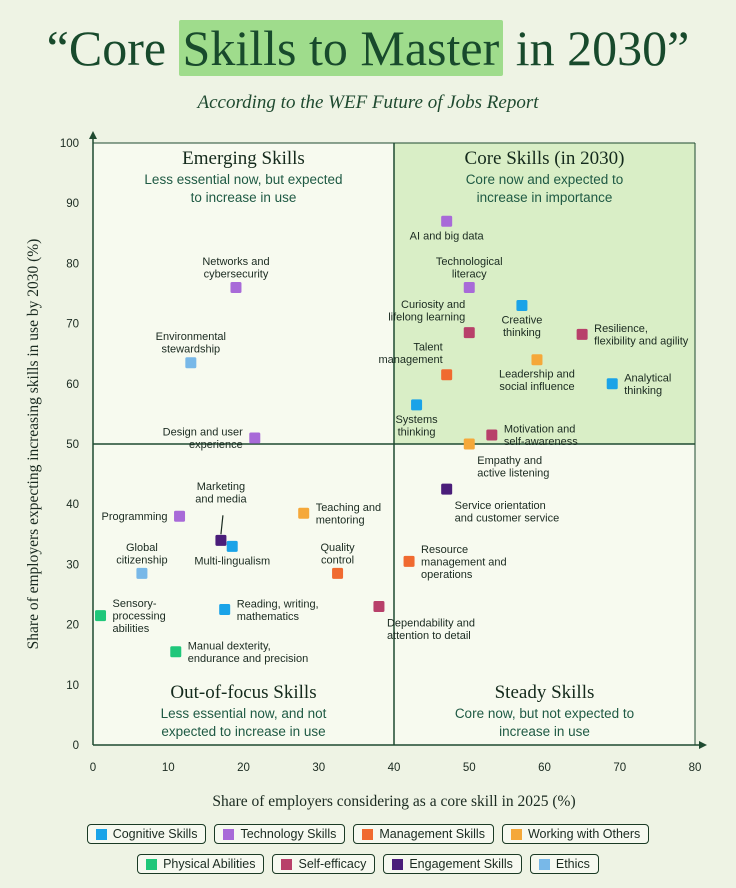  Describe the element at coordinates (93, 768) in the screenshot. I see `x-tick-label: 0` at that location.